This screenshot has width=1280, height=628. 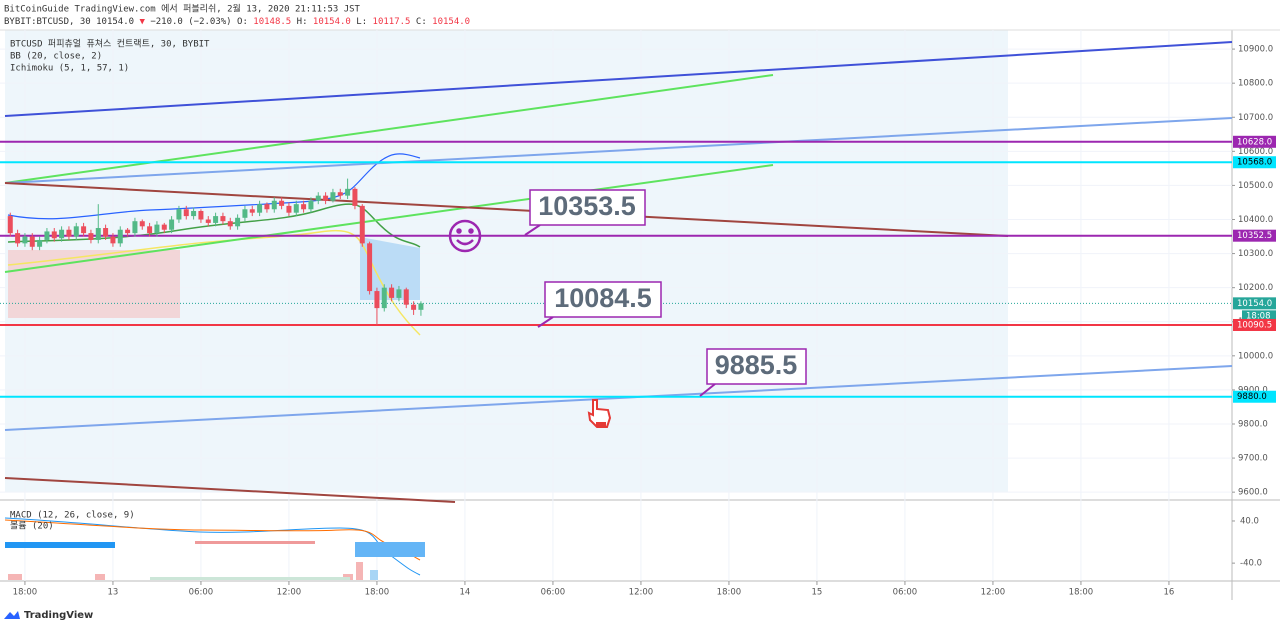 I want to click on callout-text: 10084.5, so click(x=603, y=298).